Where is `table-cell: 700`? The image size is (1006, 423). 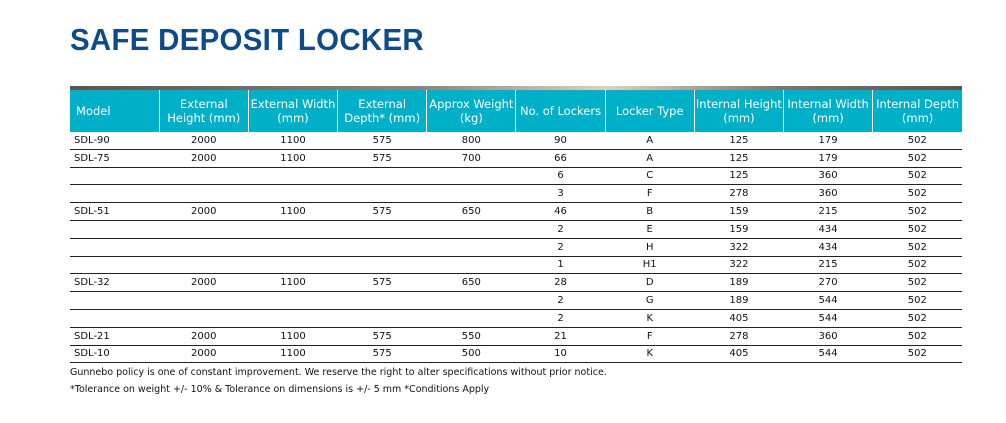
table-cell: 700 is located at coordinates (471, 158).